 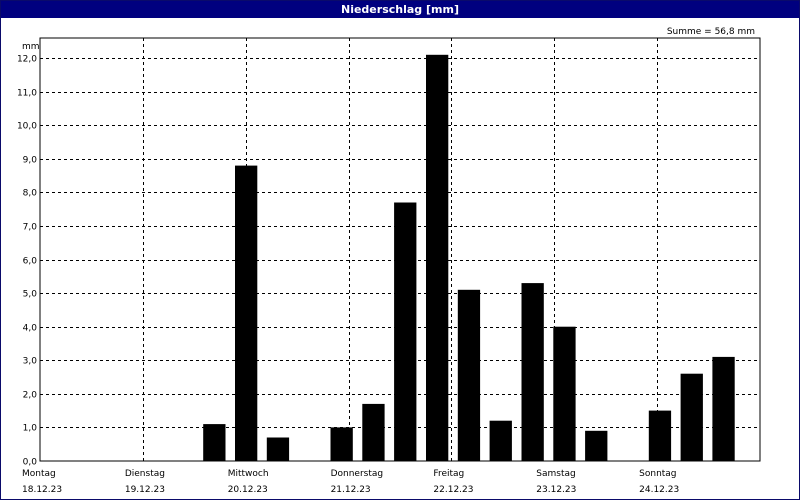 What do you see at coordinates (30, 362) in the screenshot?
I see `y-tick-label: 3,0` at bounding box center [30, 362].